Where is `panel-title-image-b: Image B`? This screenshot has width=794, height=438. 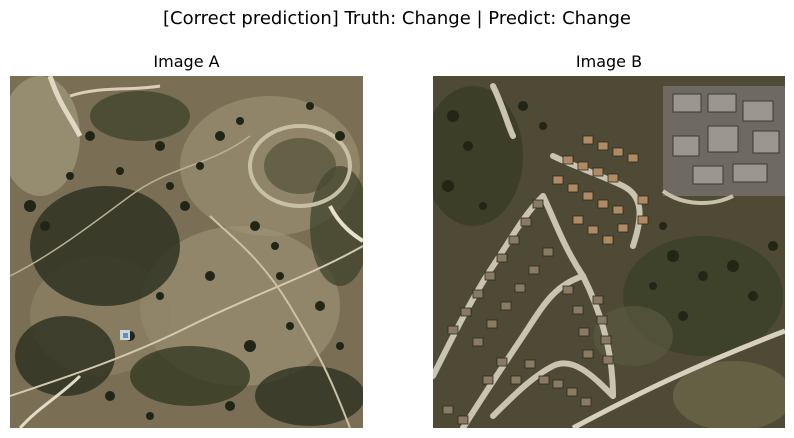 panel-title-image-b: Image B is located at coordinates (609, 61).